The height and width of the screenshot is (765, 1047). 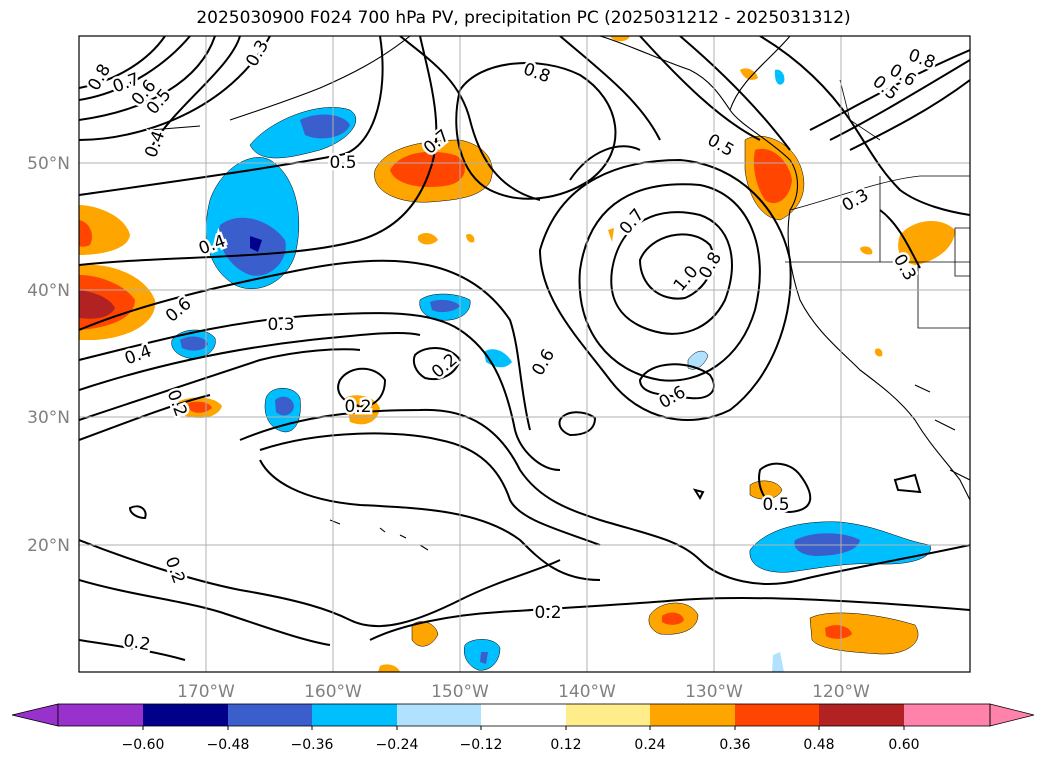 I want to click on colorbar-tick-label: −0.24, so click(x=397, y=745).